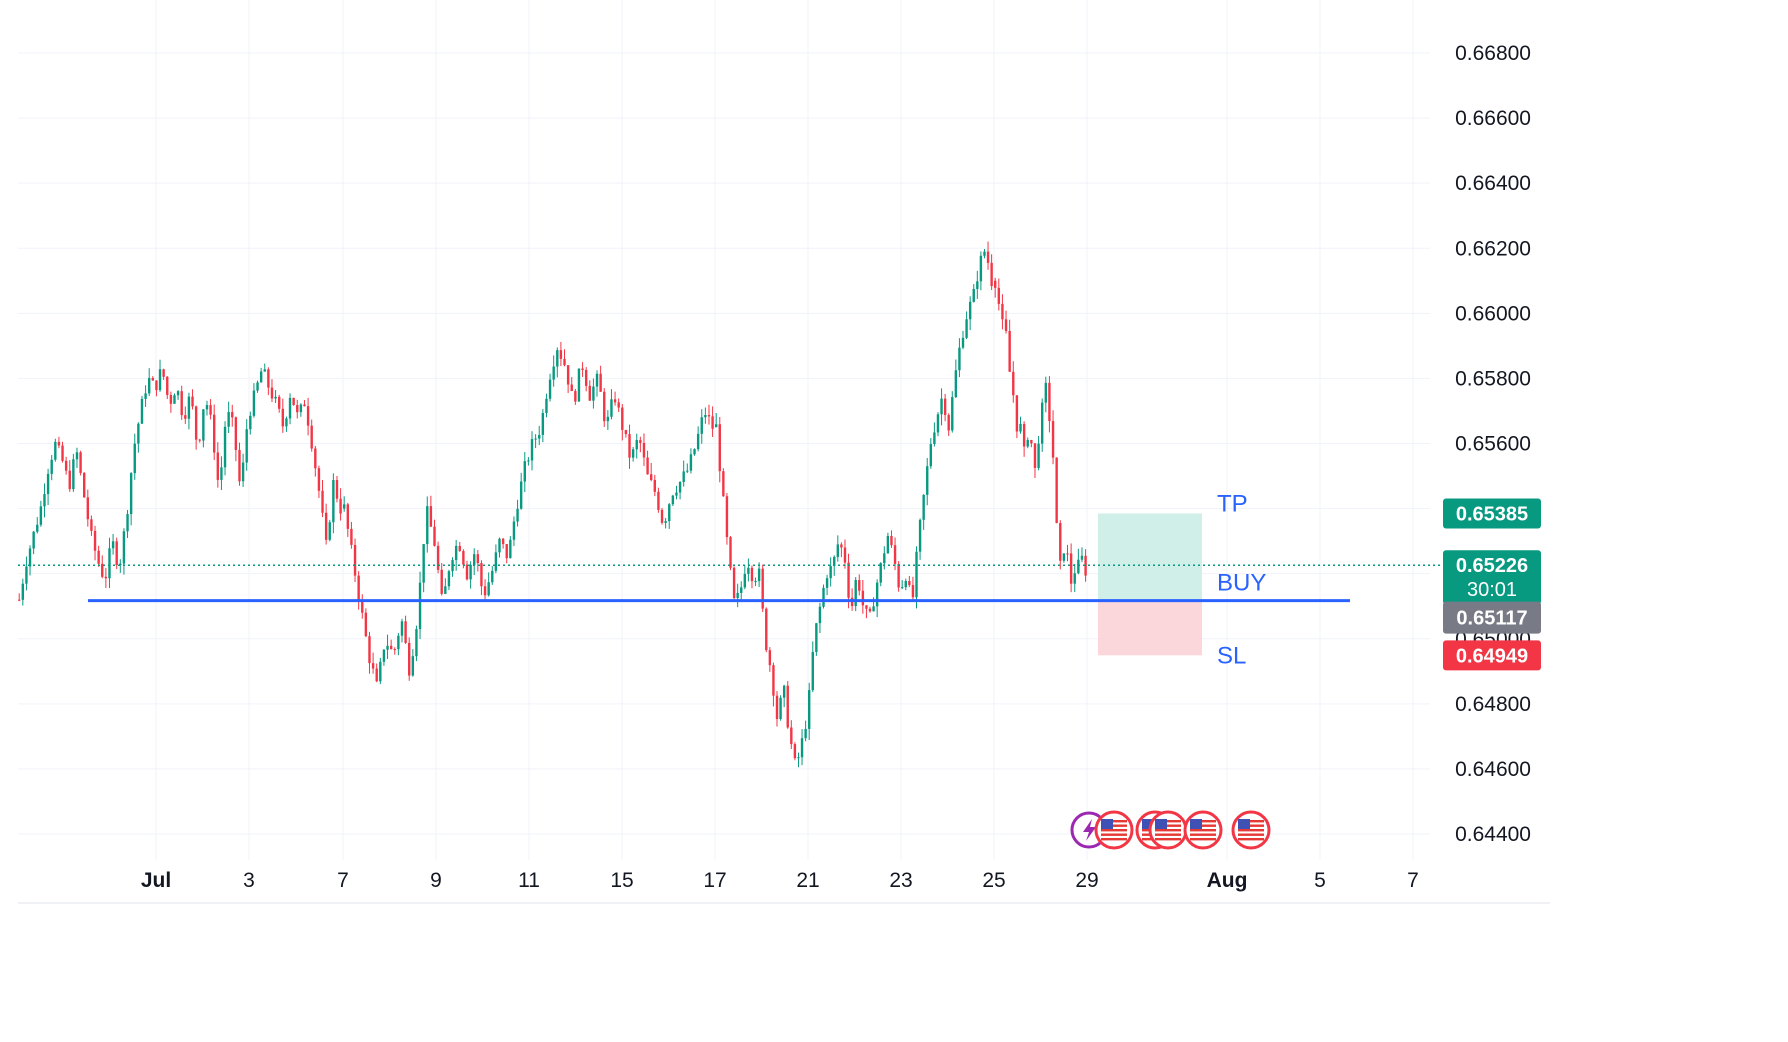  What do you see at coordinates (1493, 118) in the screenshot?
I see `y-tick-label: 0.66600` at bounding box center [1493, 118].